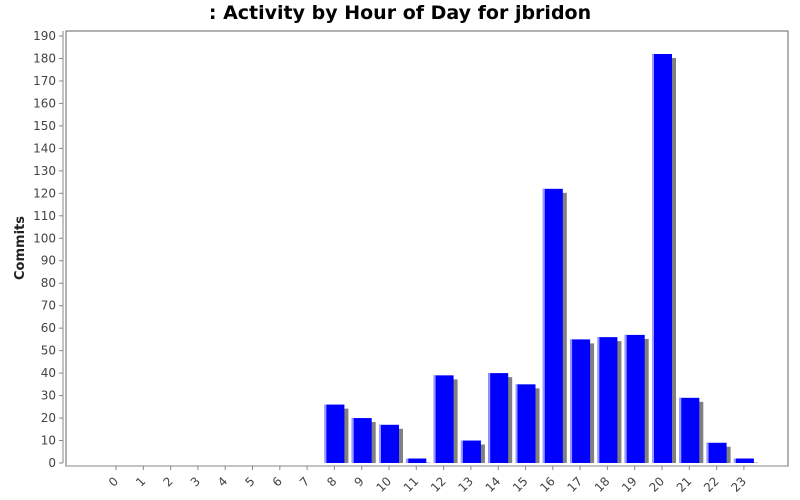 The height and width of the screenshot is (500, 800). Describe the element at coordinates (167, 481) in the screenshot. I see `x-tick-label: 2` at that location.